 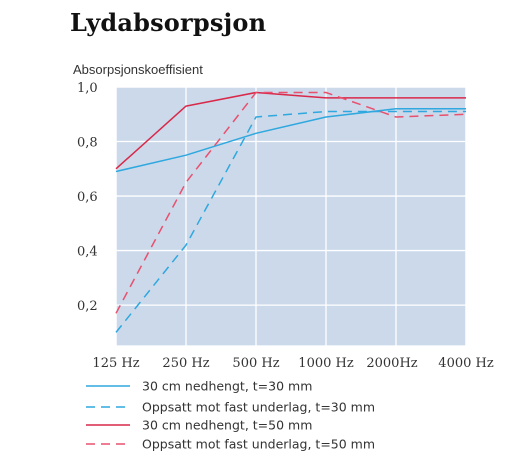 I want to click on x-tick-label: 125 Hz, so click(x=115, y=363).